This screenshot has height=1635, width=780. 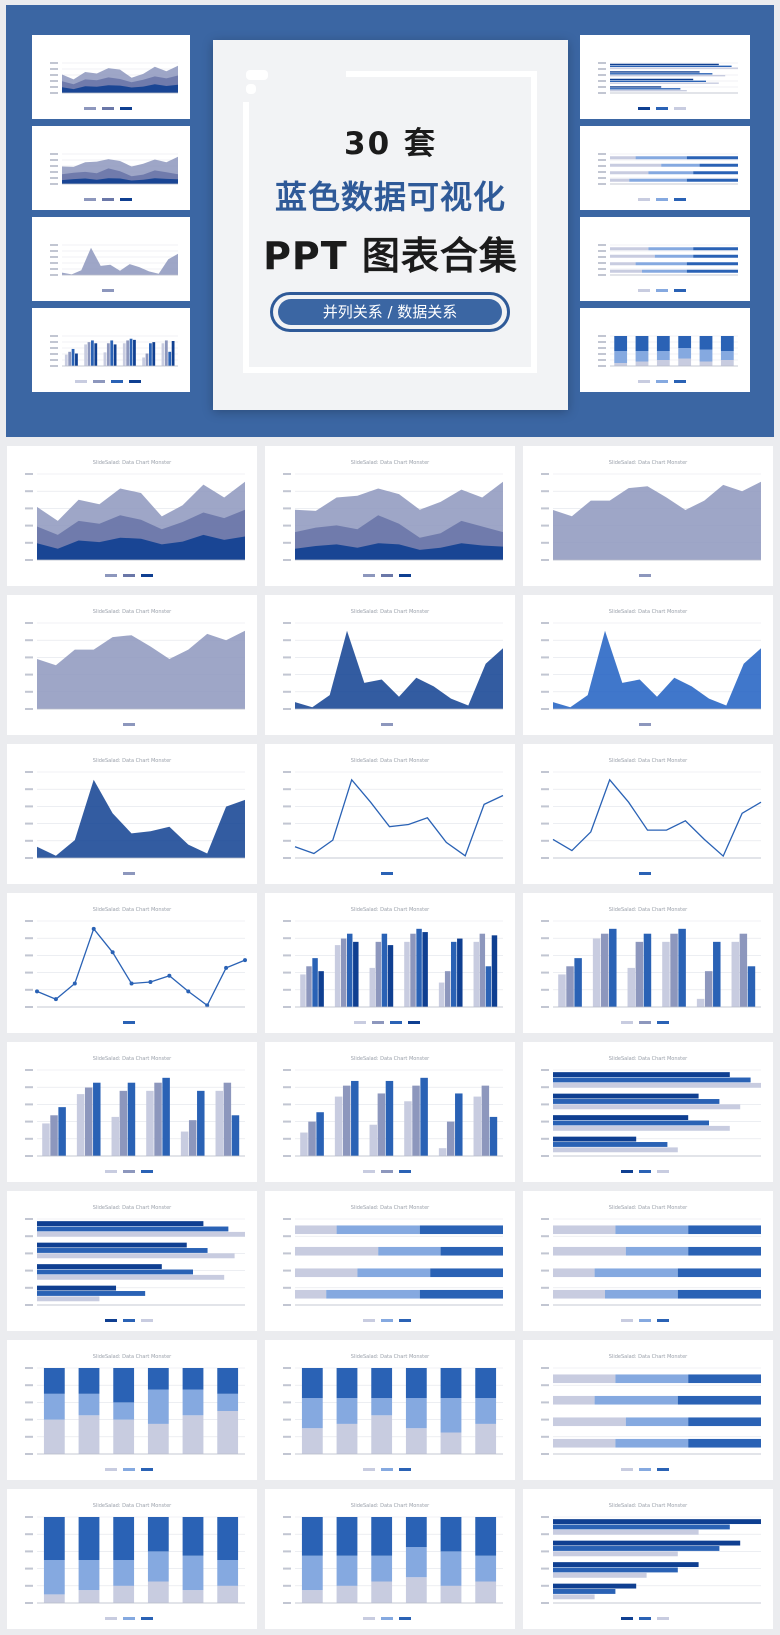 What do you see at coordinates (141, 967) in the screenshot?
I see `series-line` at bounding box center [141, 967].